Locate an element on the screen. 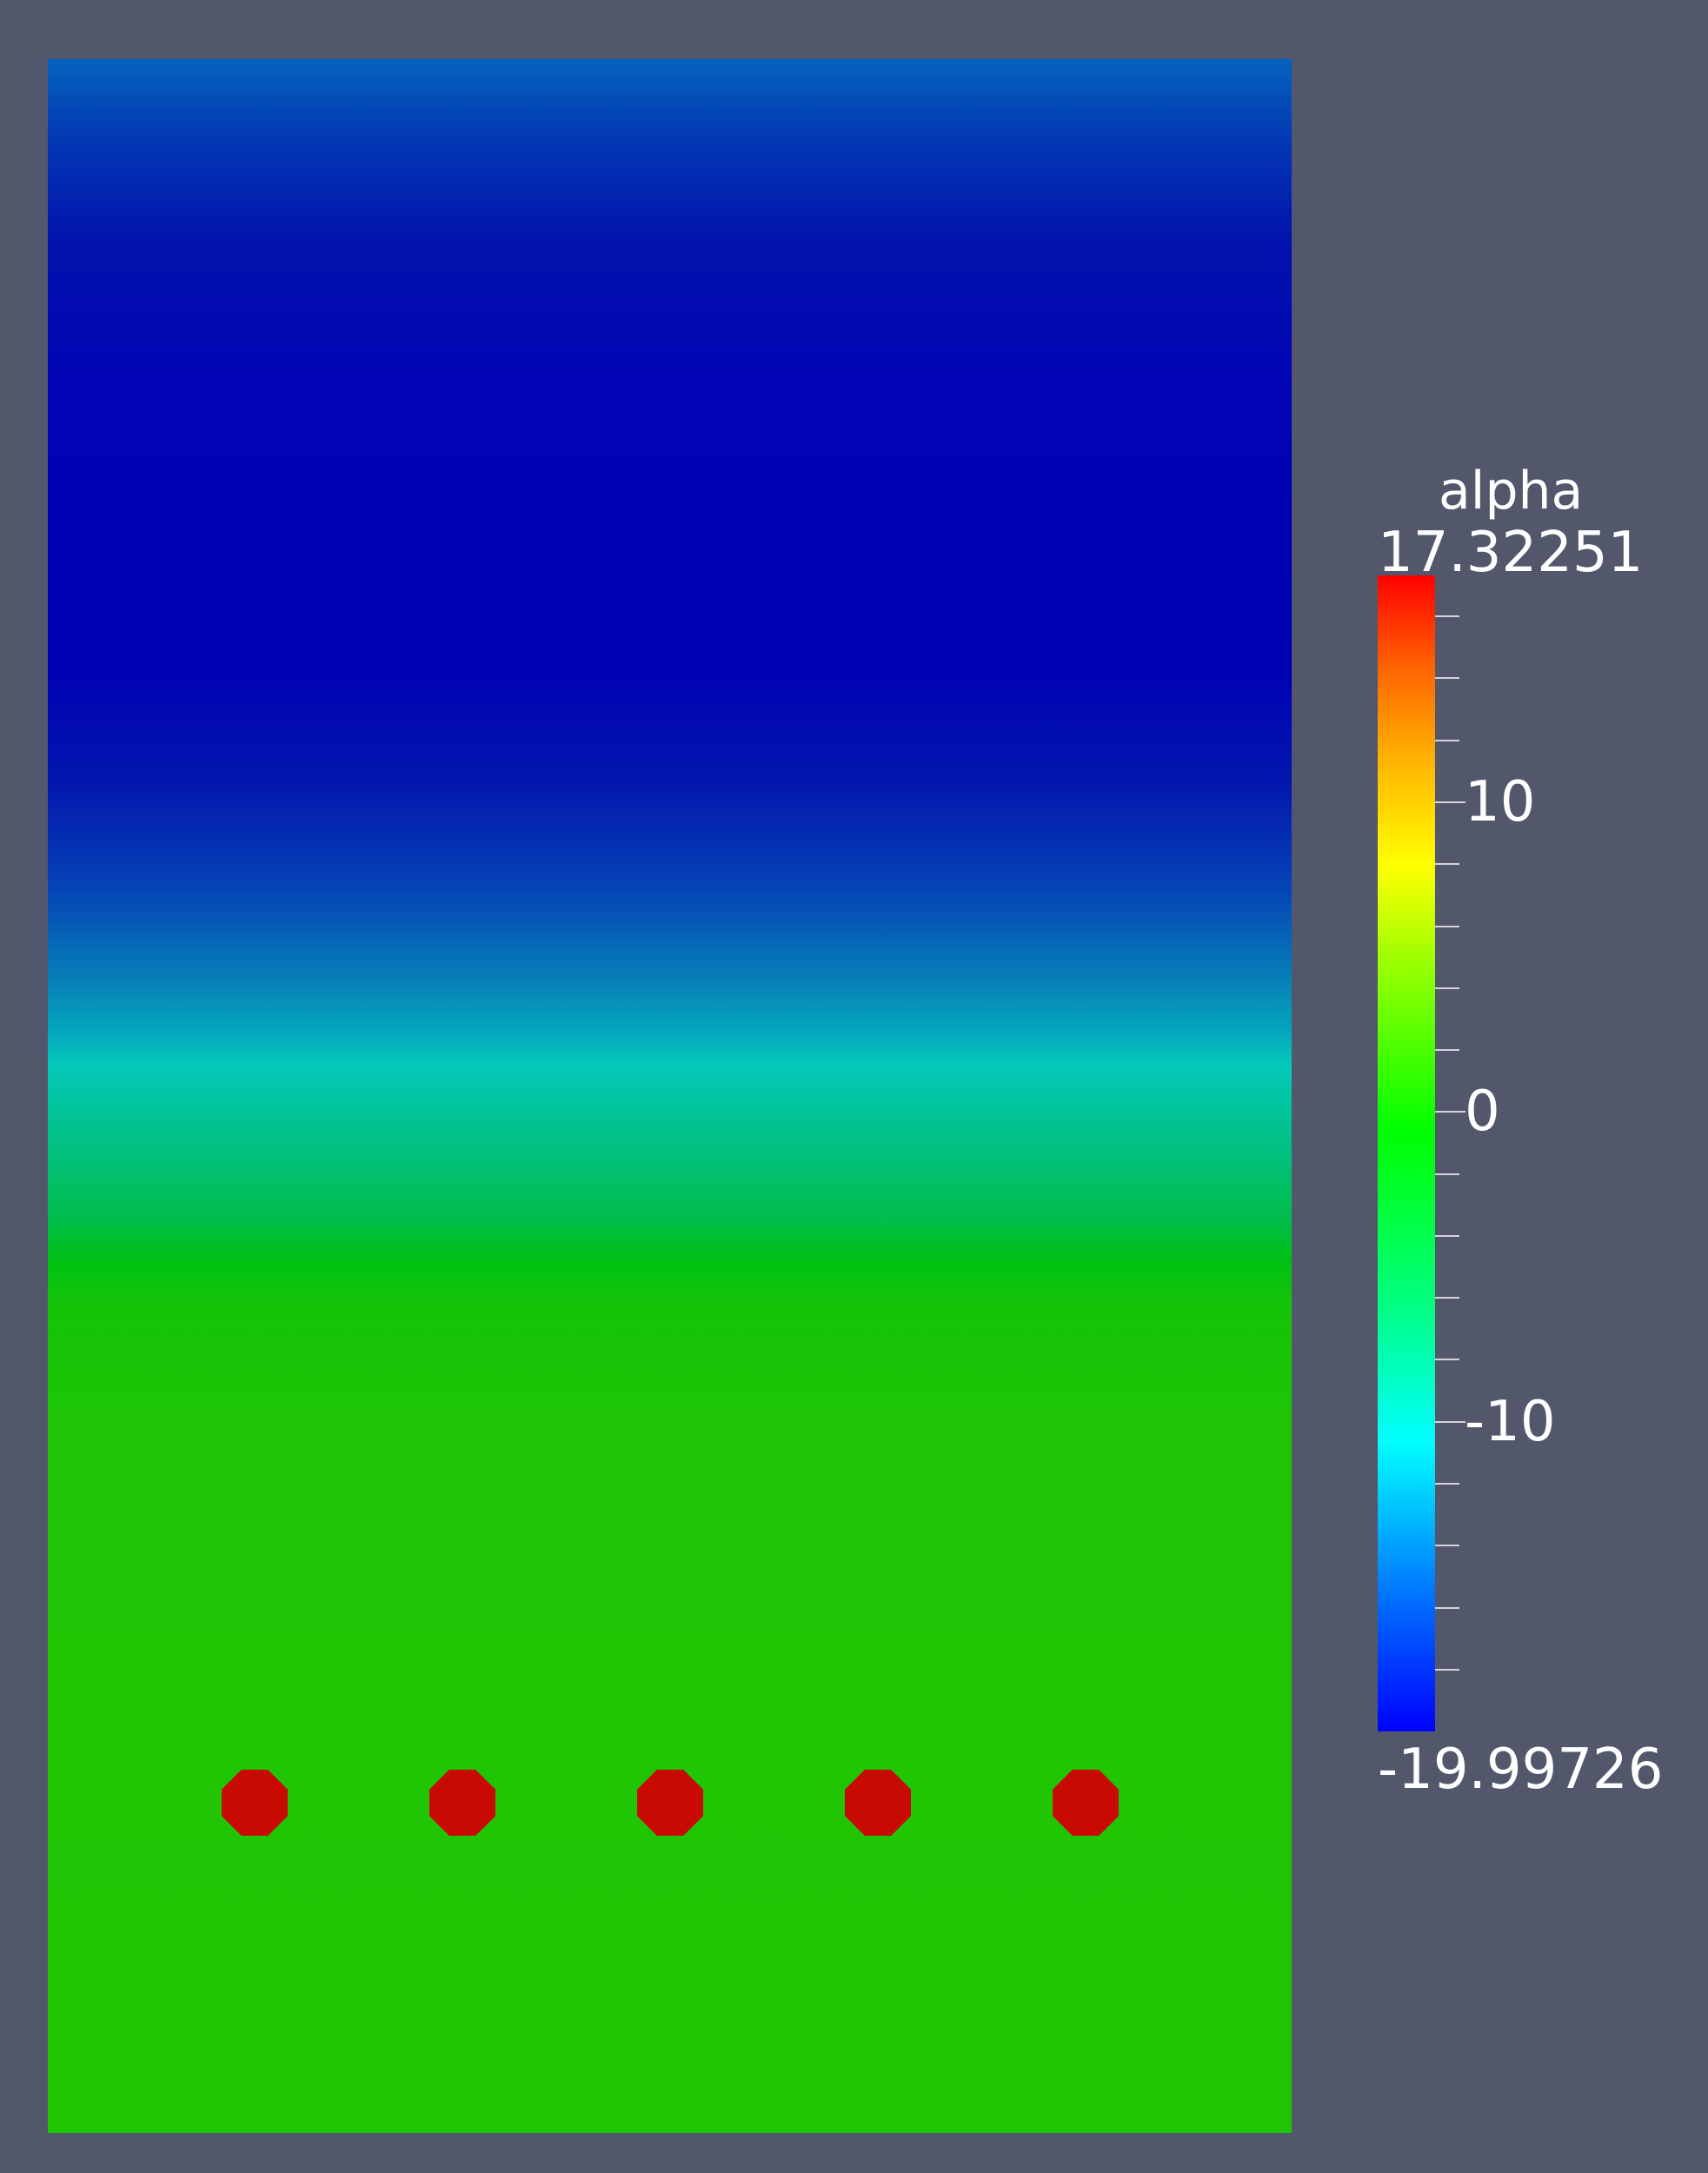  color-legend-bar is located at coordinates (1406, 1153).